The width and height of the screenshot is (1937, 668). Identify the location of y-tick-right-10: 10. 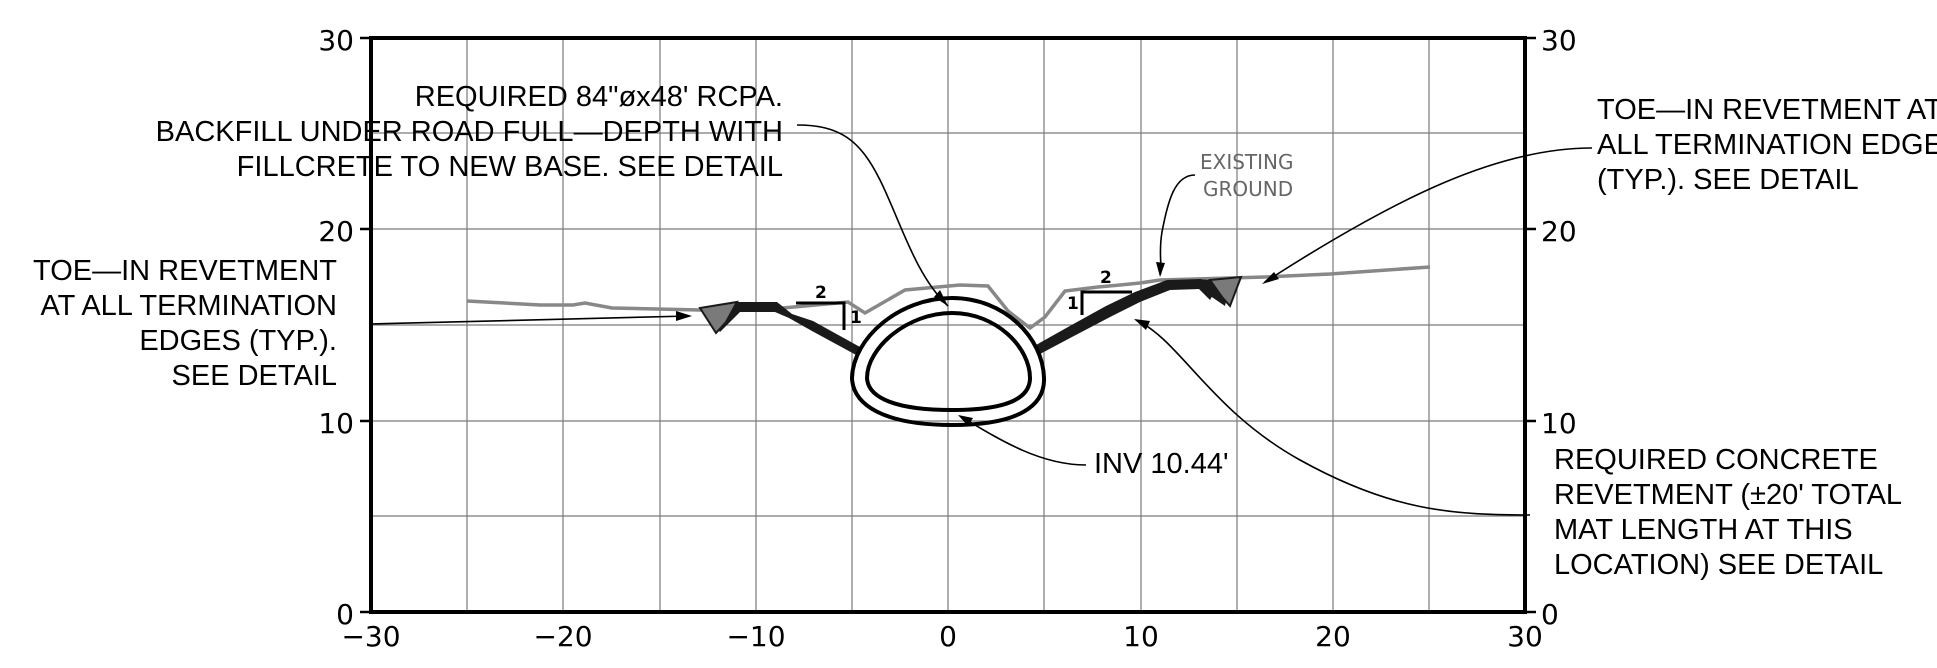
(1559, 423).